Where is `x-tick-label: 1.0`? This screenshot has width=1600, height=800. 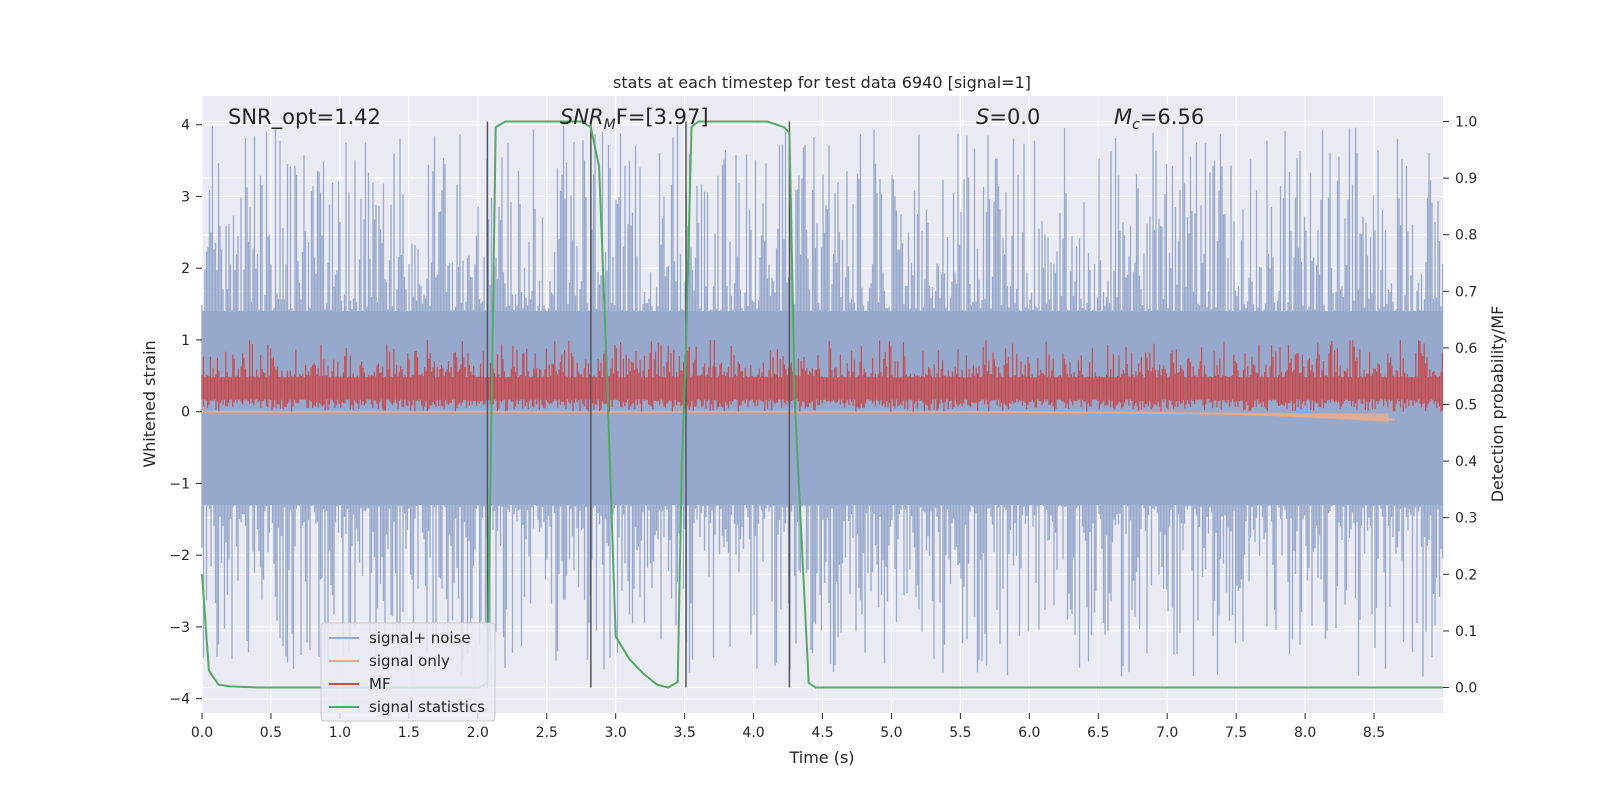 x-tick-label: 1.0 is located at coordinates (340, 733).